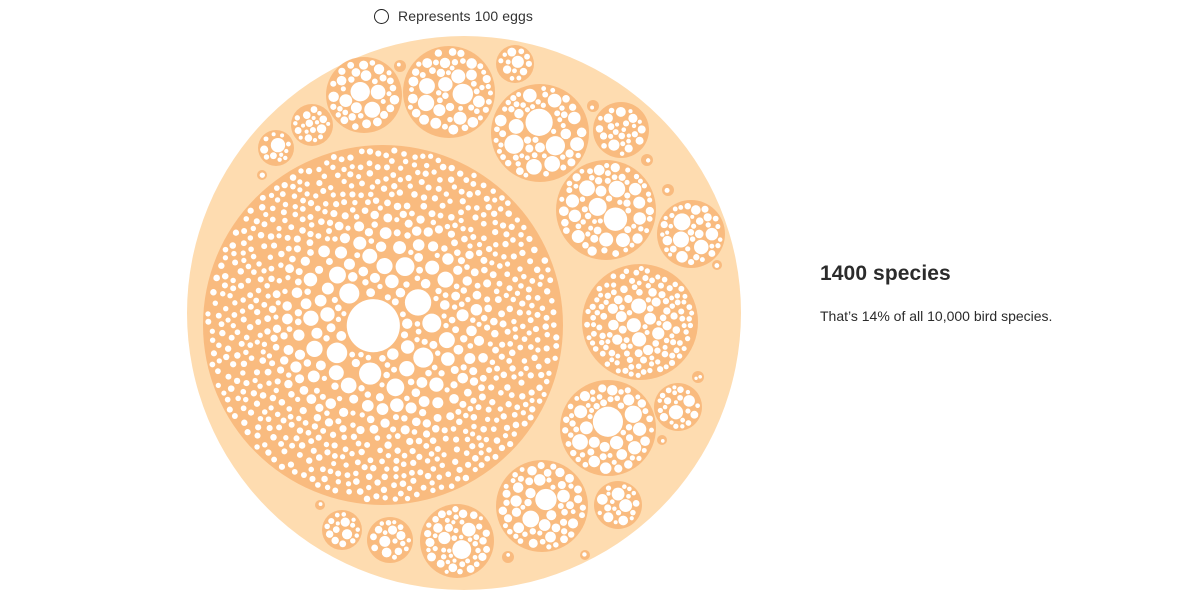 This screenshot has height=600, width=1200. I want to click on group-circle, so click(449, 92).